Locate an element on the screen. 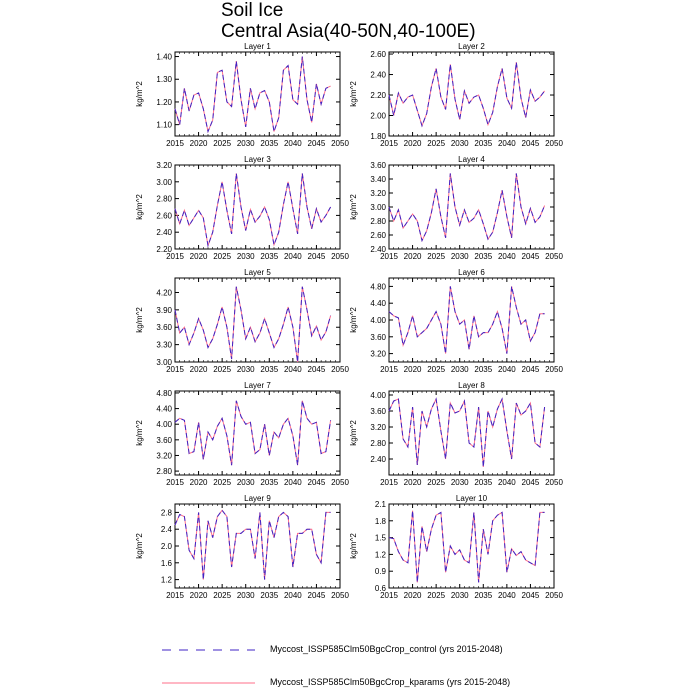 This screenshot has height=700, width=700. chart-title-block: Soil Ice Central Asia(40-50N,40-100E) is located at coordinates (348, 21).